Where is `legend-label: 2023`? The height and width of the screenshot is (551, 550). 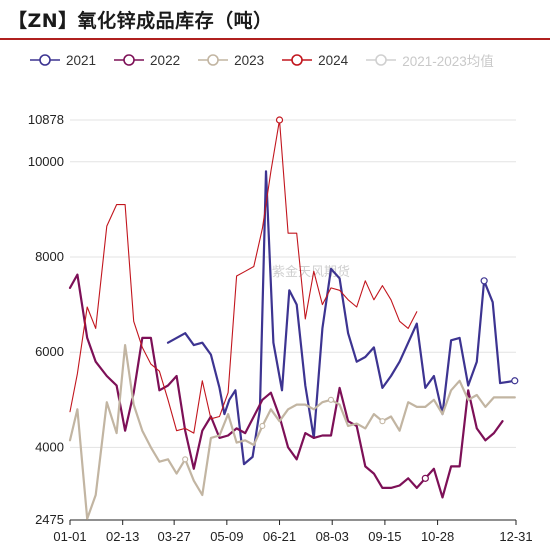 legend-label: 2023 is located at coordinates (249, 60).